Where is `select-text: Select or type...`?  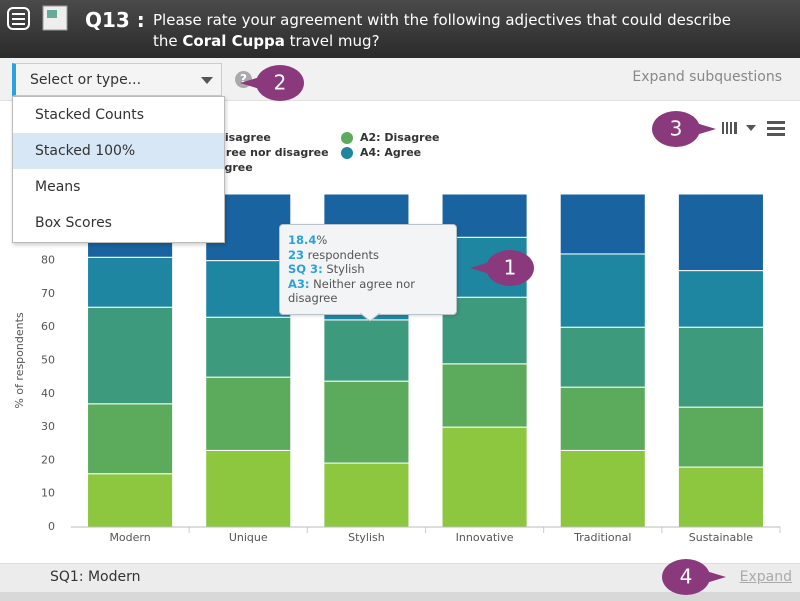
select-text: Select or type... is located at coordinates (86, 80).